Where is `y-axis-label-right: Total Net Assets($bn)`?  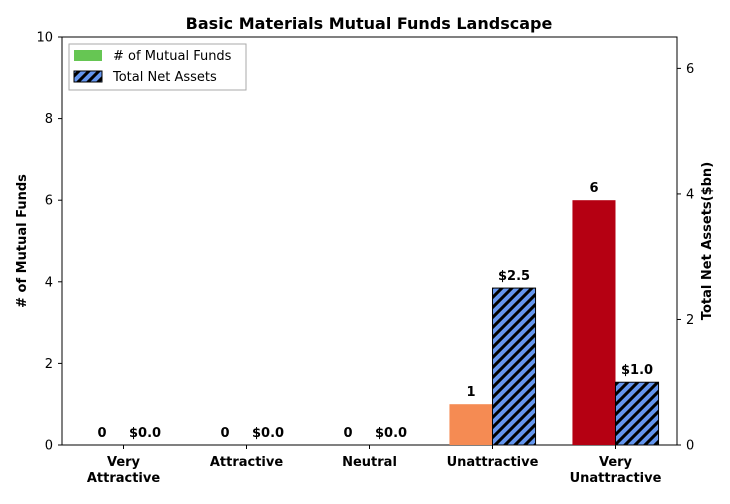 y-axis-label-right: Total Net Assets($bn) is located at coordinates (707, 241).